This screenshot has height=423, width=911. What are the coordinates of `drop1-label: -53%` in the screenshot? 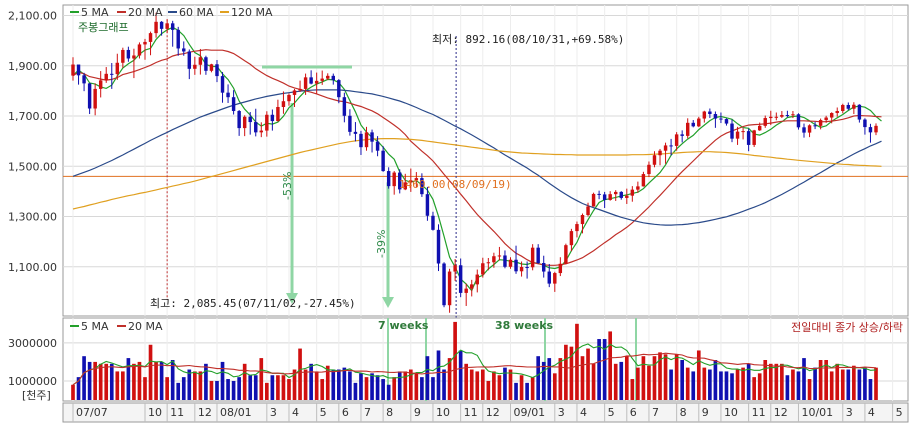 It's located at (287, 186).